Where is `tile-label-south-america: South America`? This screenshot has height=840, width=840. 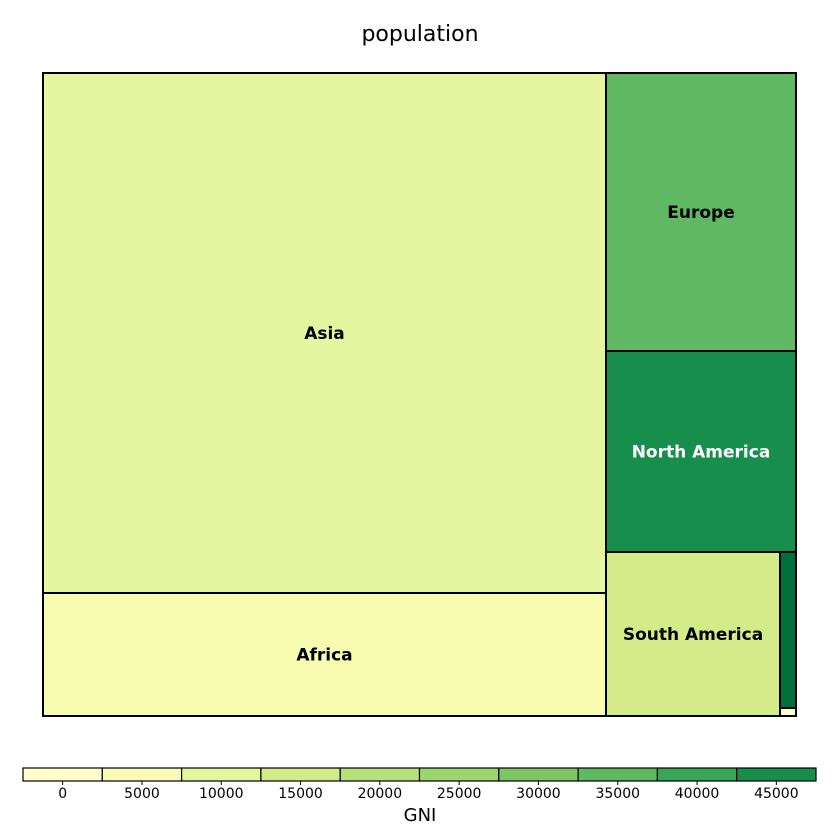 tile-label-south-america: South America is located at coordinates (693, 635).